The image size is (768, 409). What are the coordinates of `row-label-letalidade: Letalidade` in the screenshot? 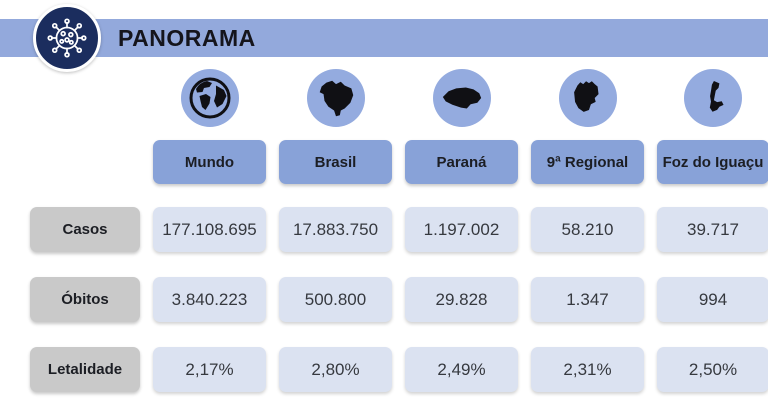 It's located at (85, 369).